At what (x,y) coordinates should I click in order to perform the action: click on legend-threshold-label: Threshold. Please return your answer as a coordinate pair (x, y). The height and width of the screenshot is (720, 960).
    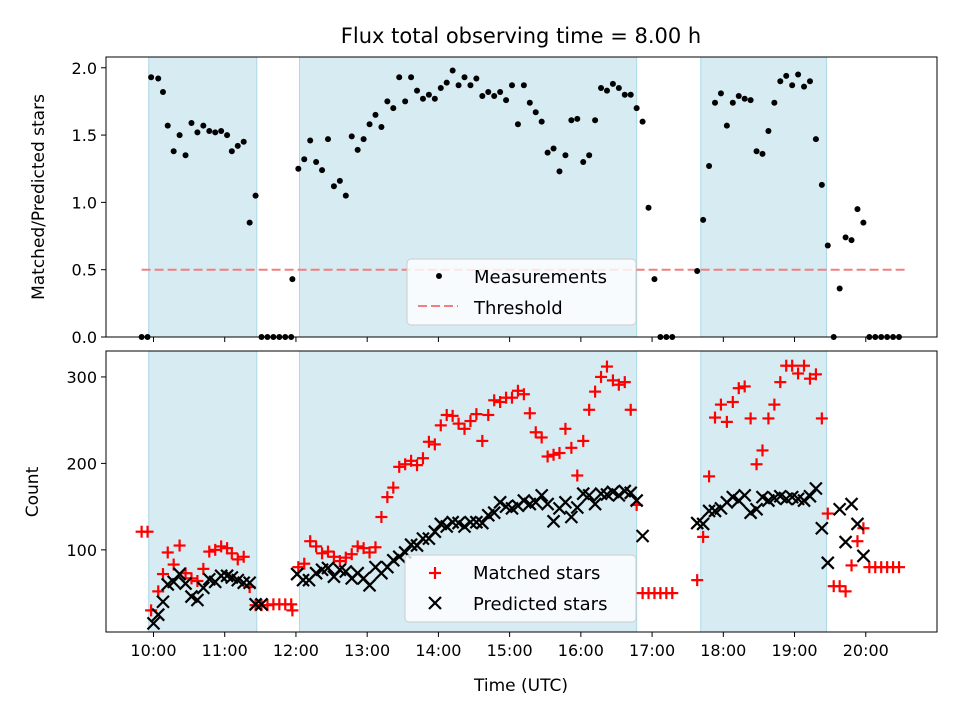
    Looking at the image, I should click on (518, 308).